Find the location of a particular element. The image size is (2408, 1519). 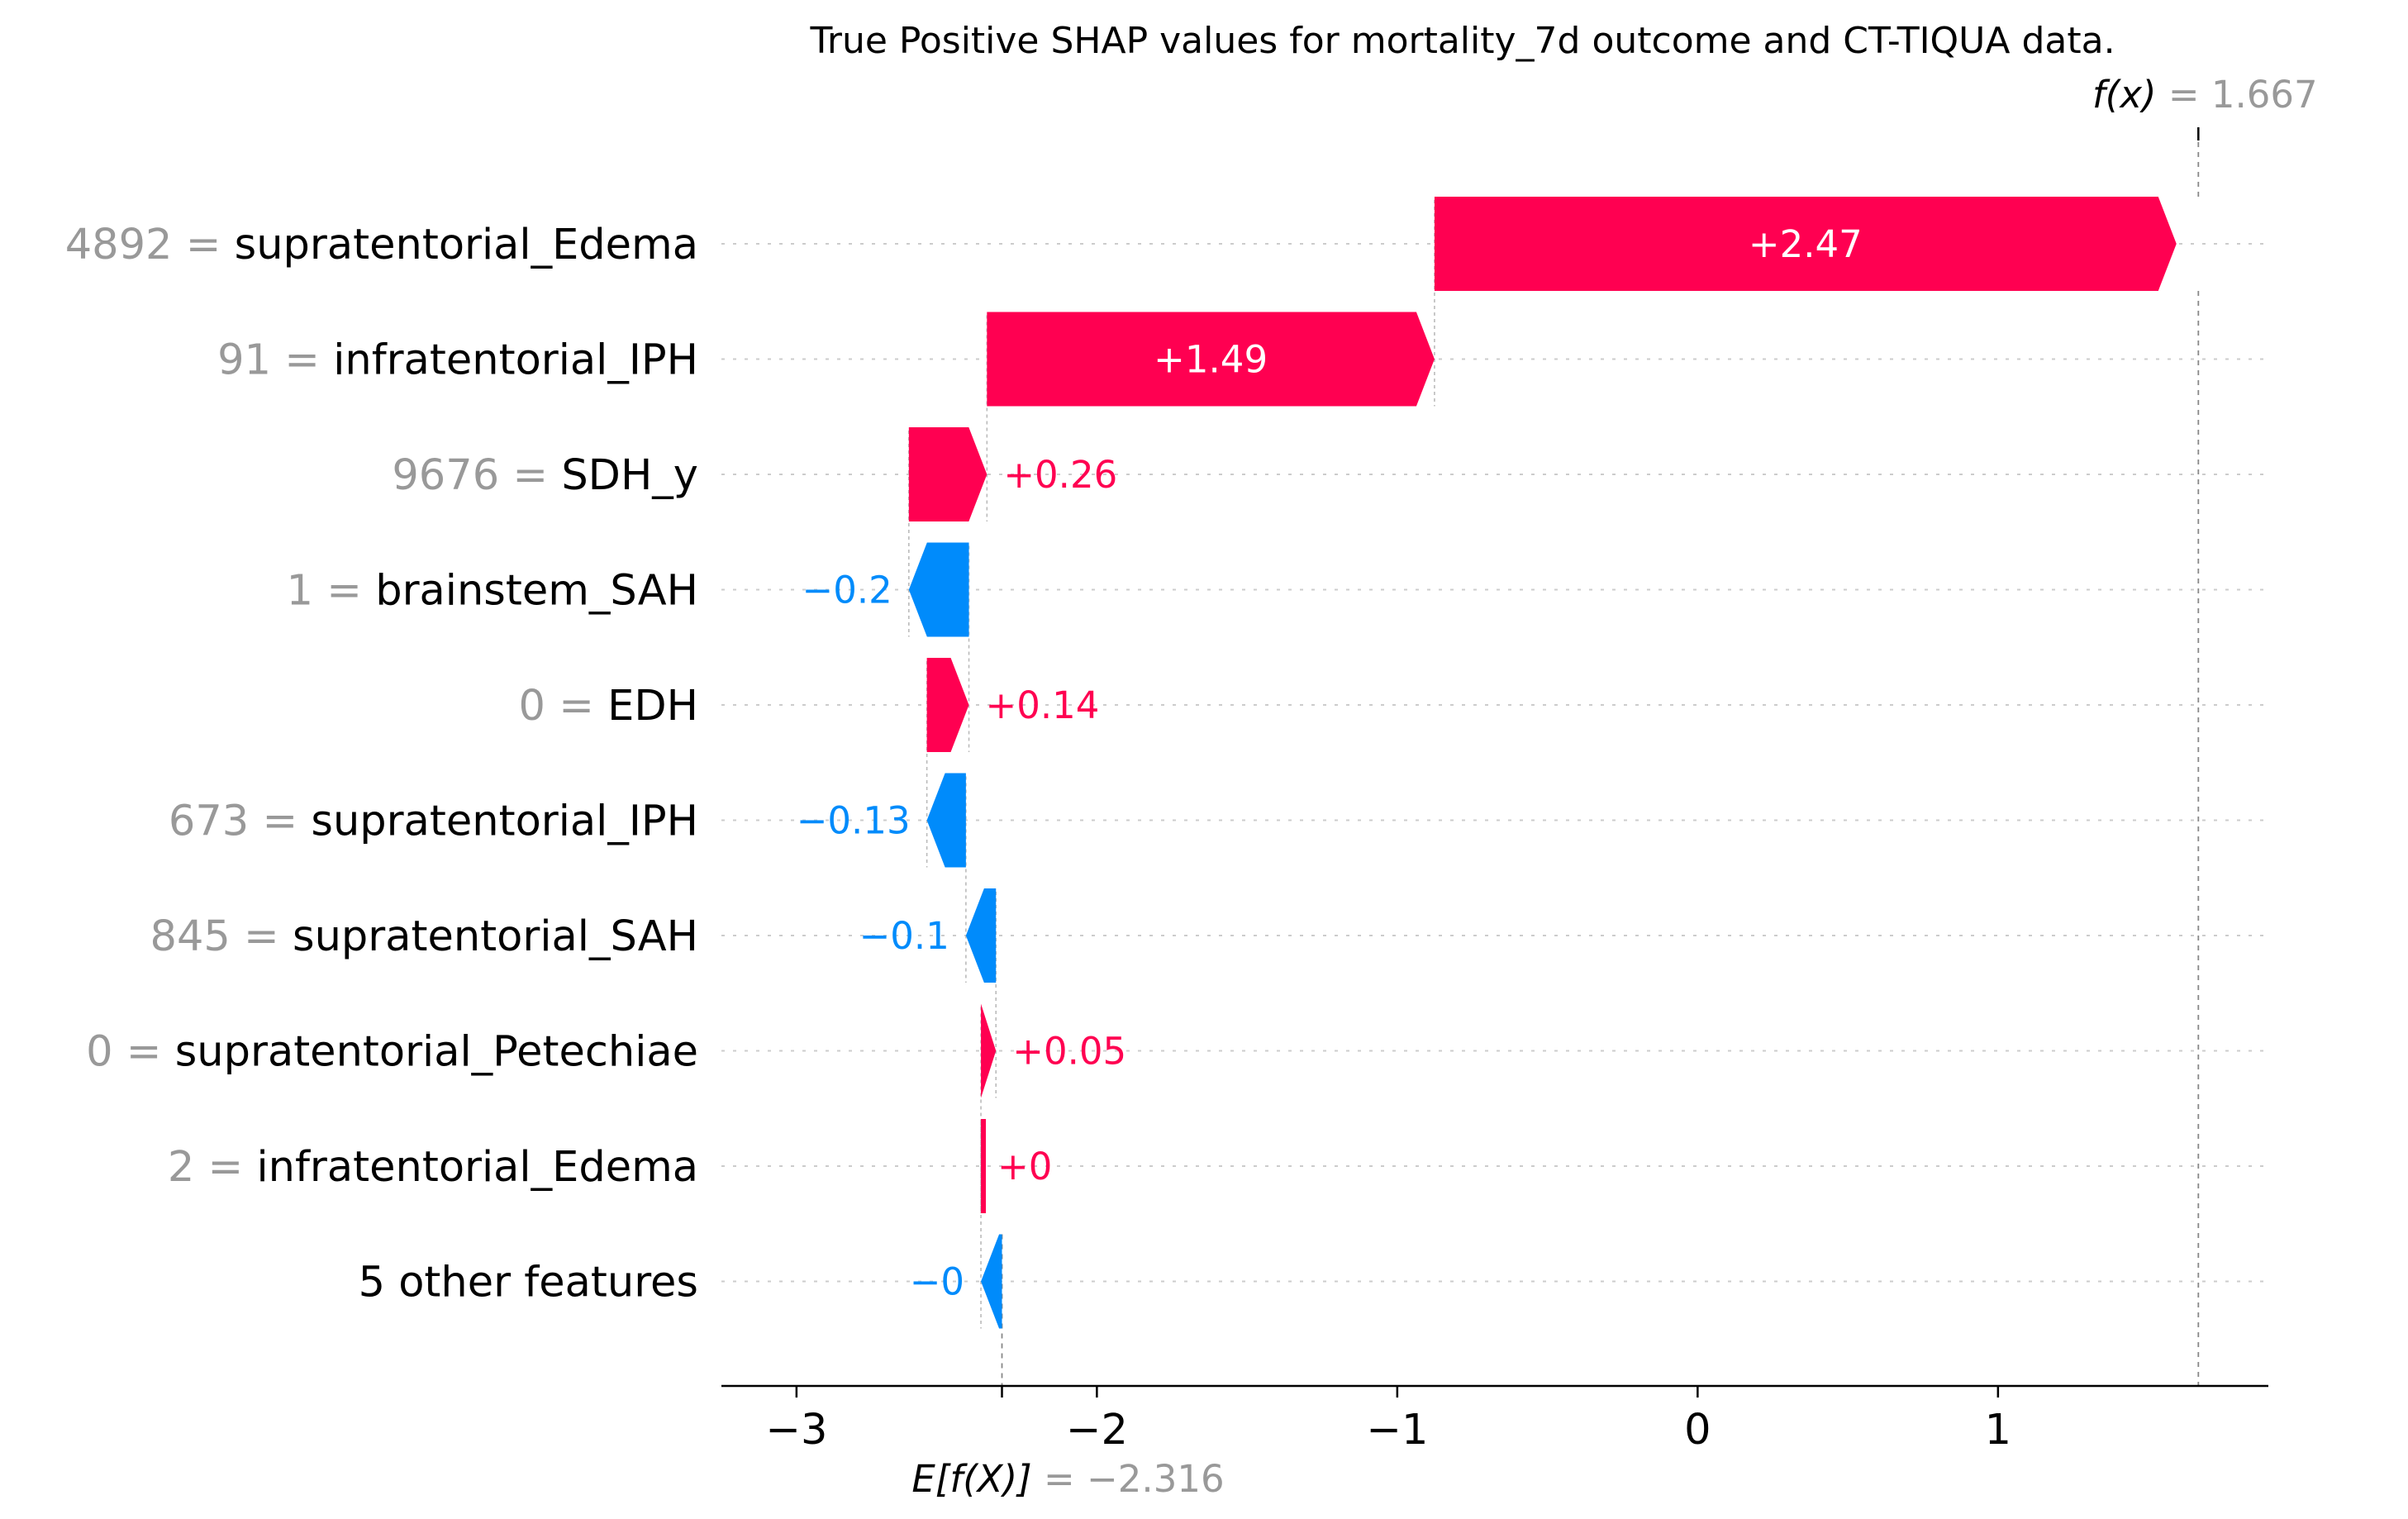

x-tick-label: −1 is located at coordinates (1397, 1430).